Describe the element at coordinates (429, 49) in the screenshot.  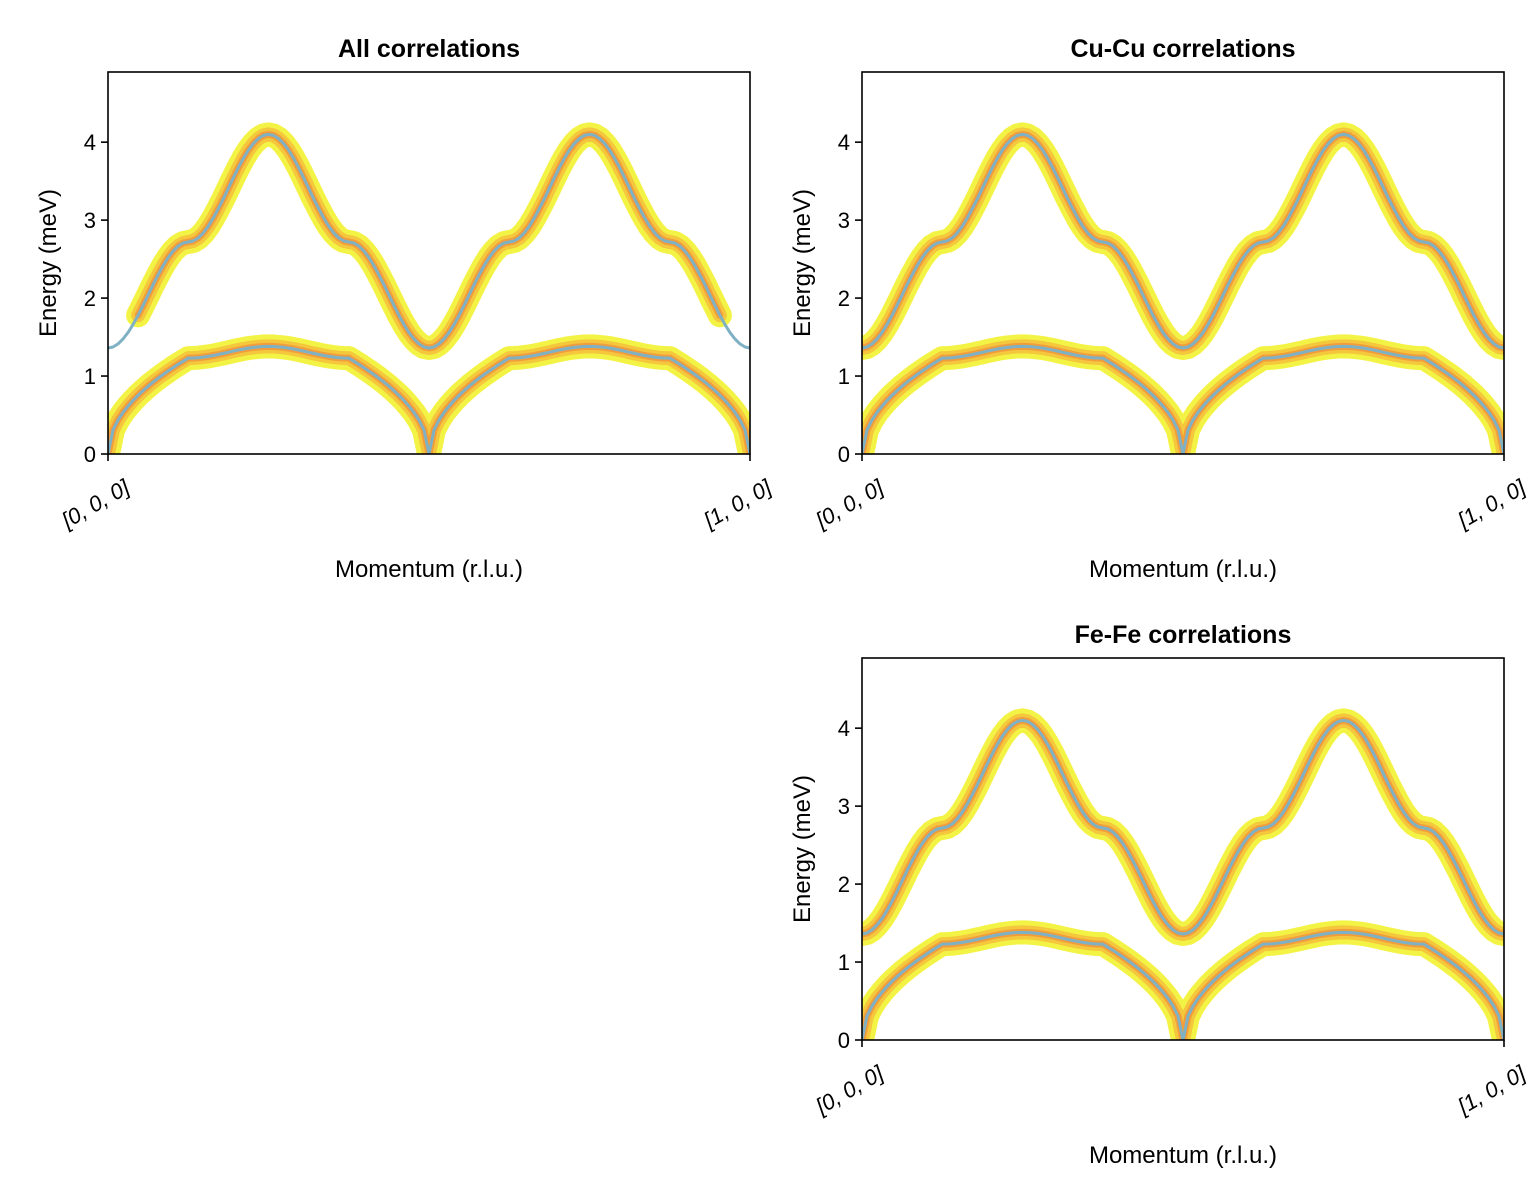
I see `chart-title: All correlations` at that location.